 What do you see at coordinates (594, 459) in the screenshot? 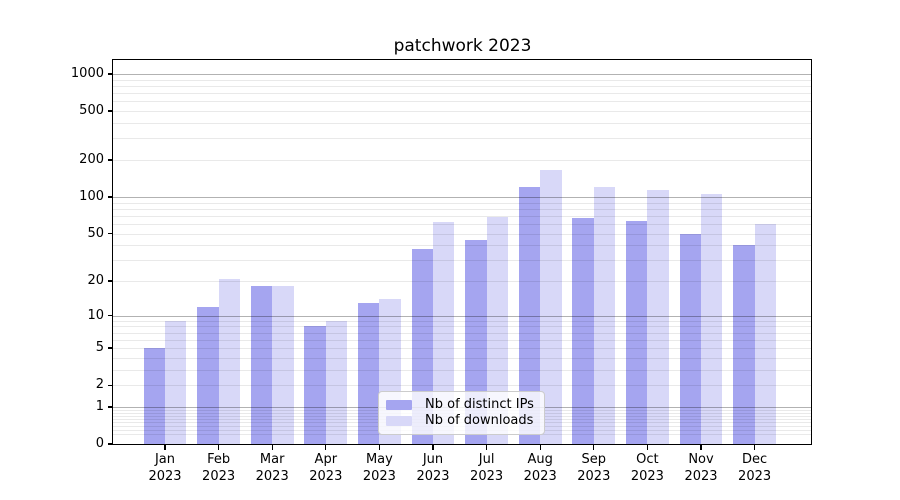
I see `x-tick-label-month: Sep` at bounding box center [594, 459].